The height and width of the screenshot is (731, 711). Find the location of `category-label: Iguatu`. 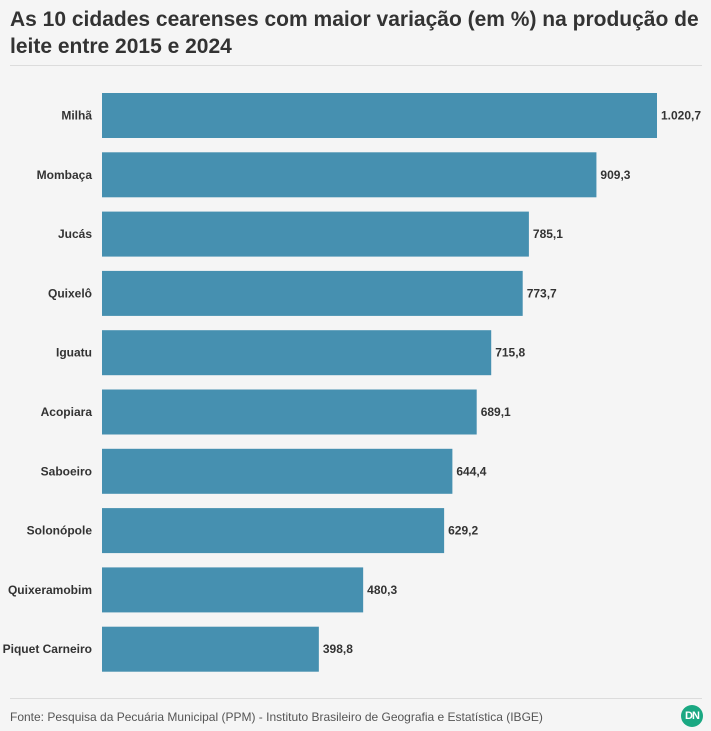

category-label: Iguatu is located at coordinates (74, 353).